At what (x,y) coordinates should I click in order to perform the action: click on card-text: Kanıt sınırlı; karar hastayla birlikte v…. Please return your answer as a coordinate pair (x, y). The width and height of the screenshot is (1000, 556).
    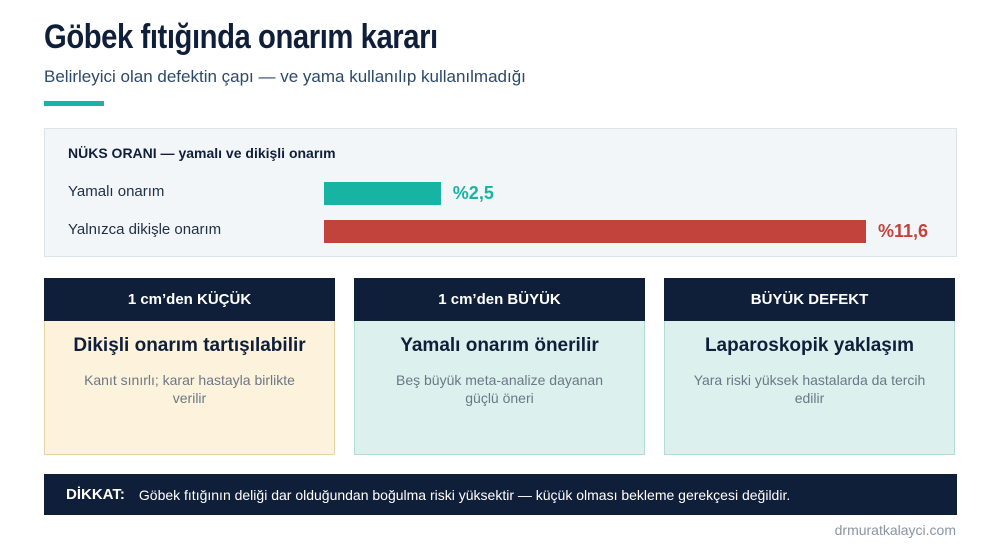
    Looking at the image, I should click on (189, 389).